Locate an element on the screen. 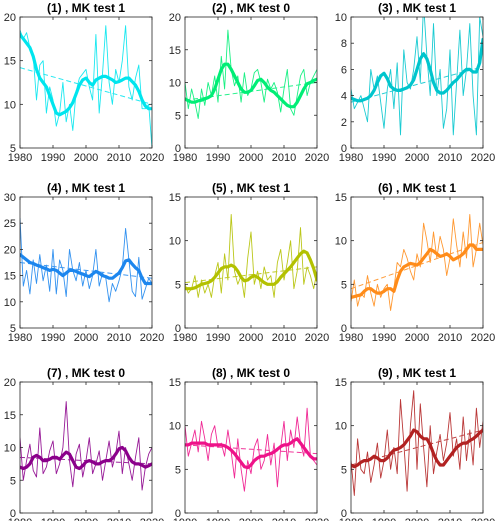  chart-title-6: (6) , MK test 1 is located at coordinates (417, 188).